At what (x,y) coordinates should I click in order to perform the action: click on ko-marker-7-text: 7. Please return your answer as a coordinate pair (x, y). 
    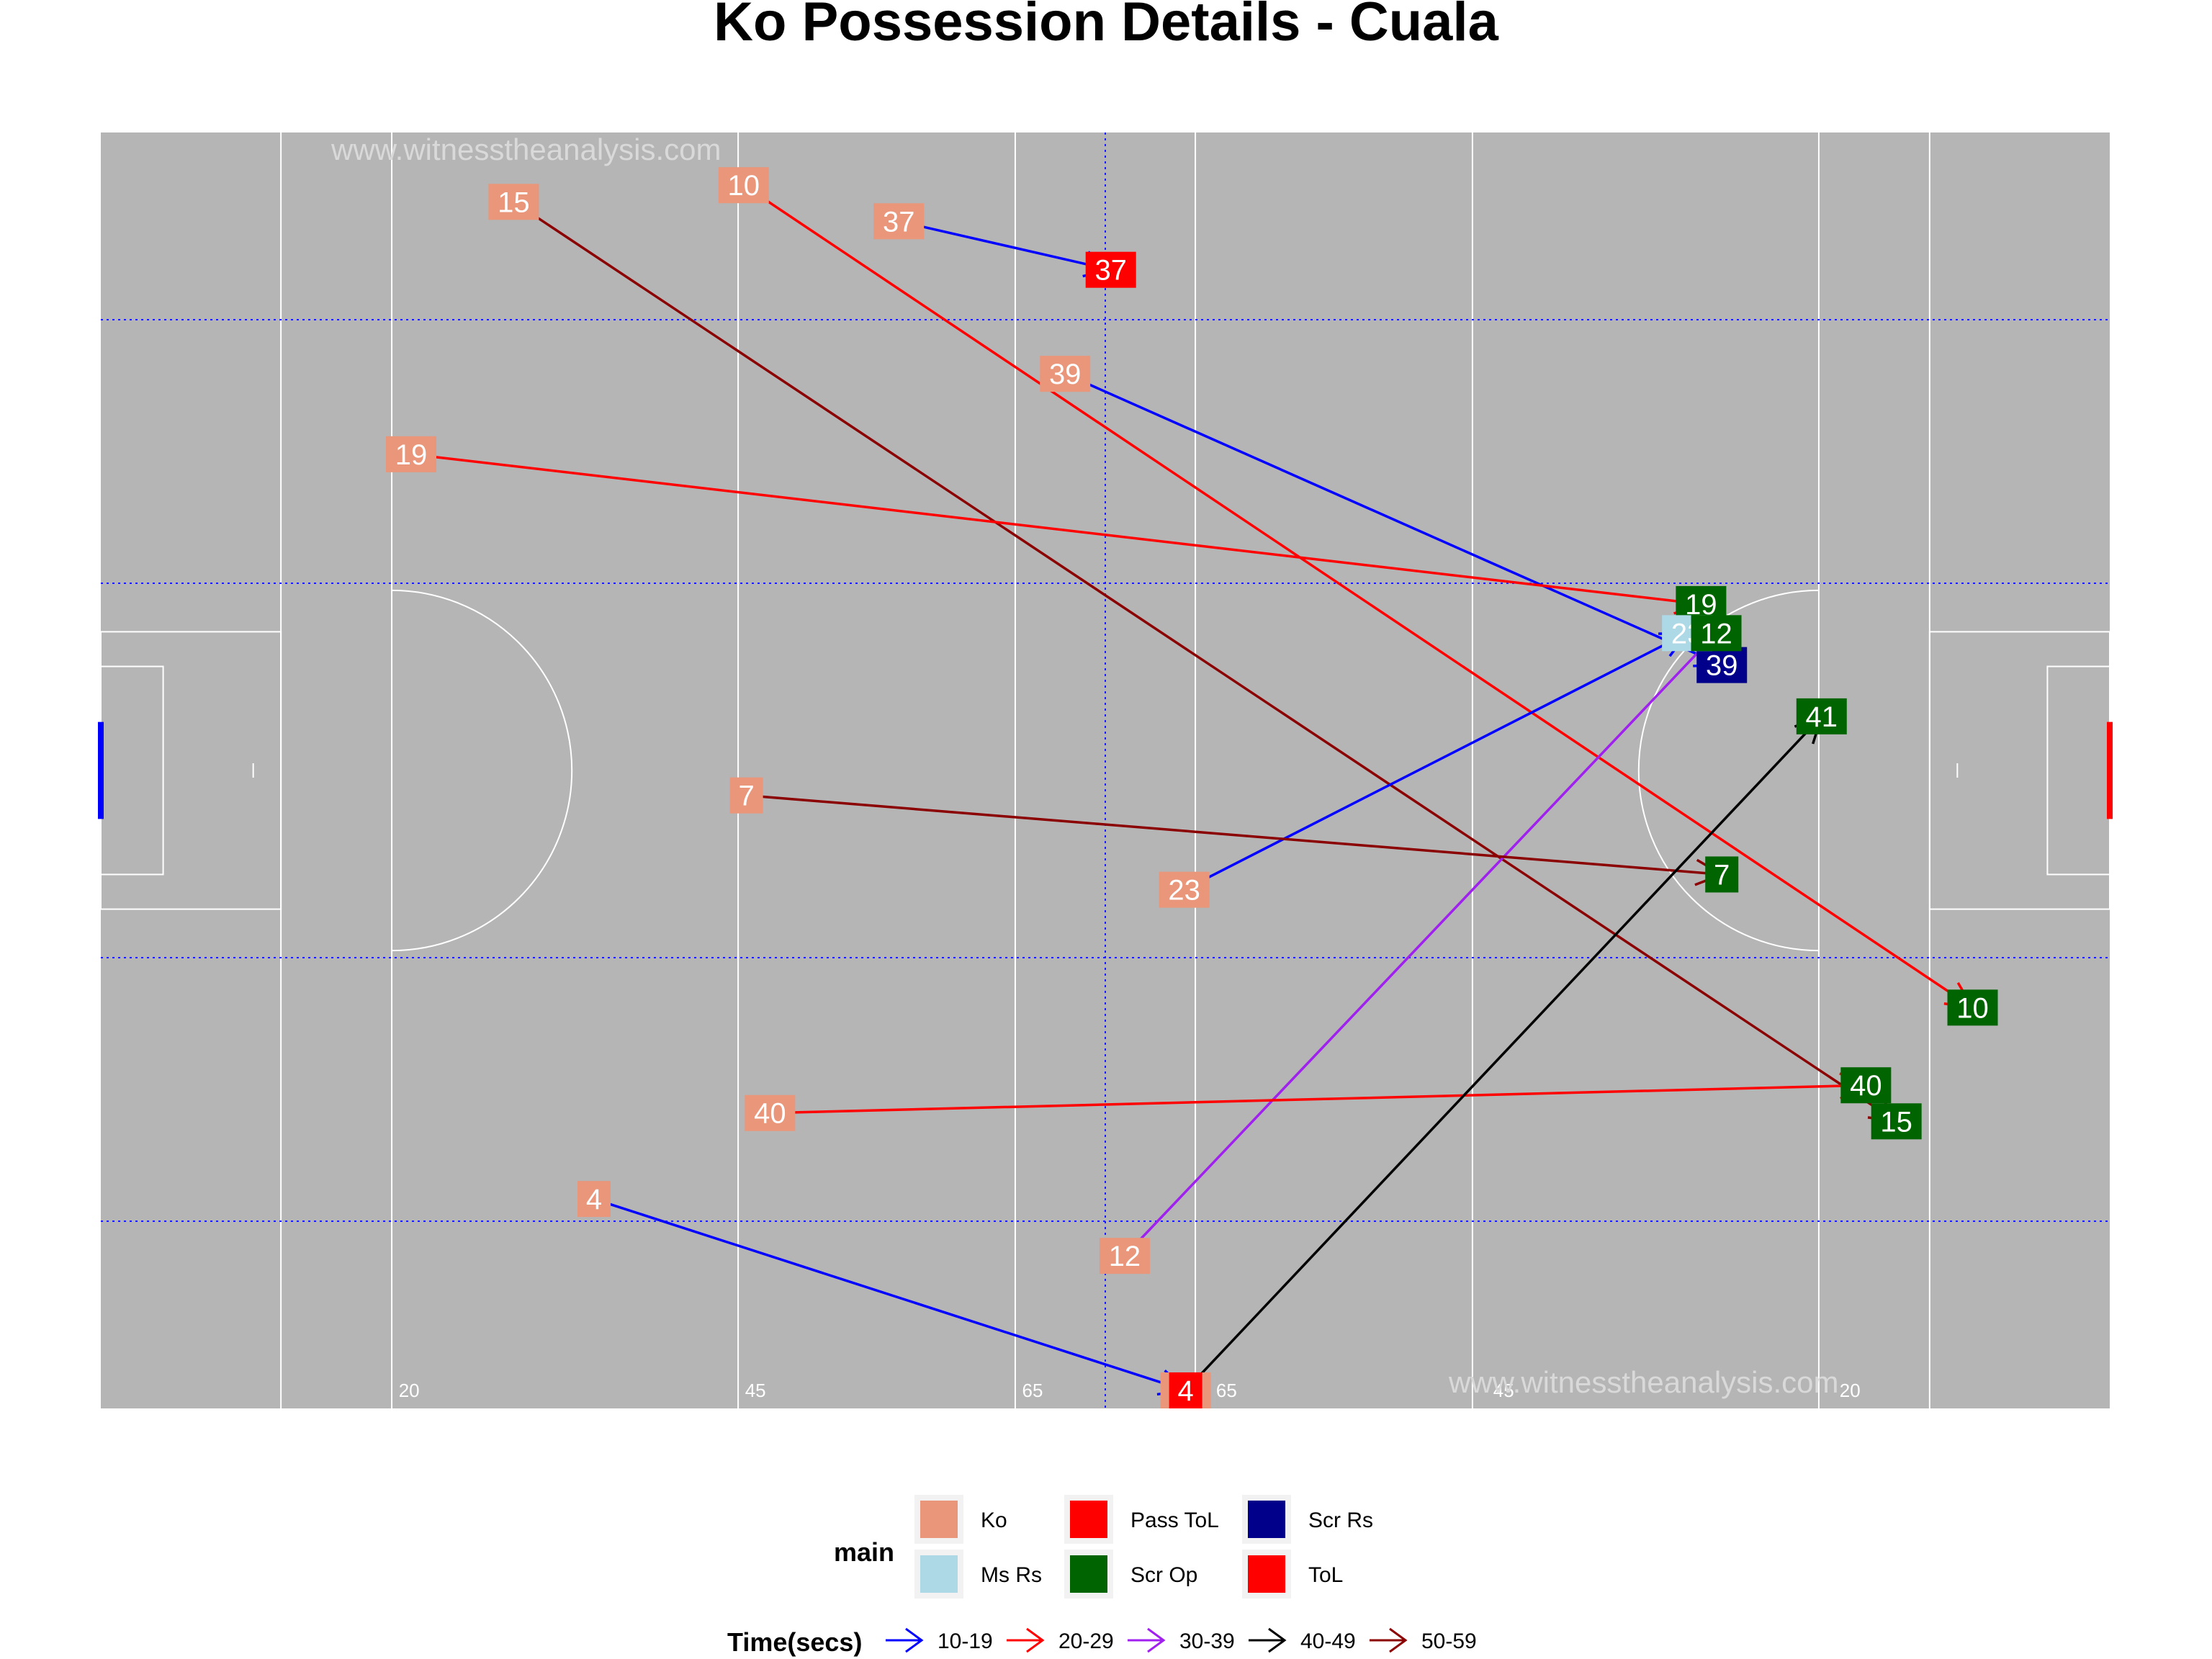
    Looking at the image, I should click on (747, 796).